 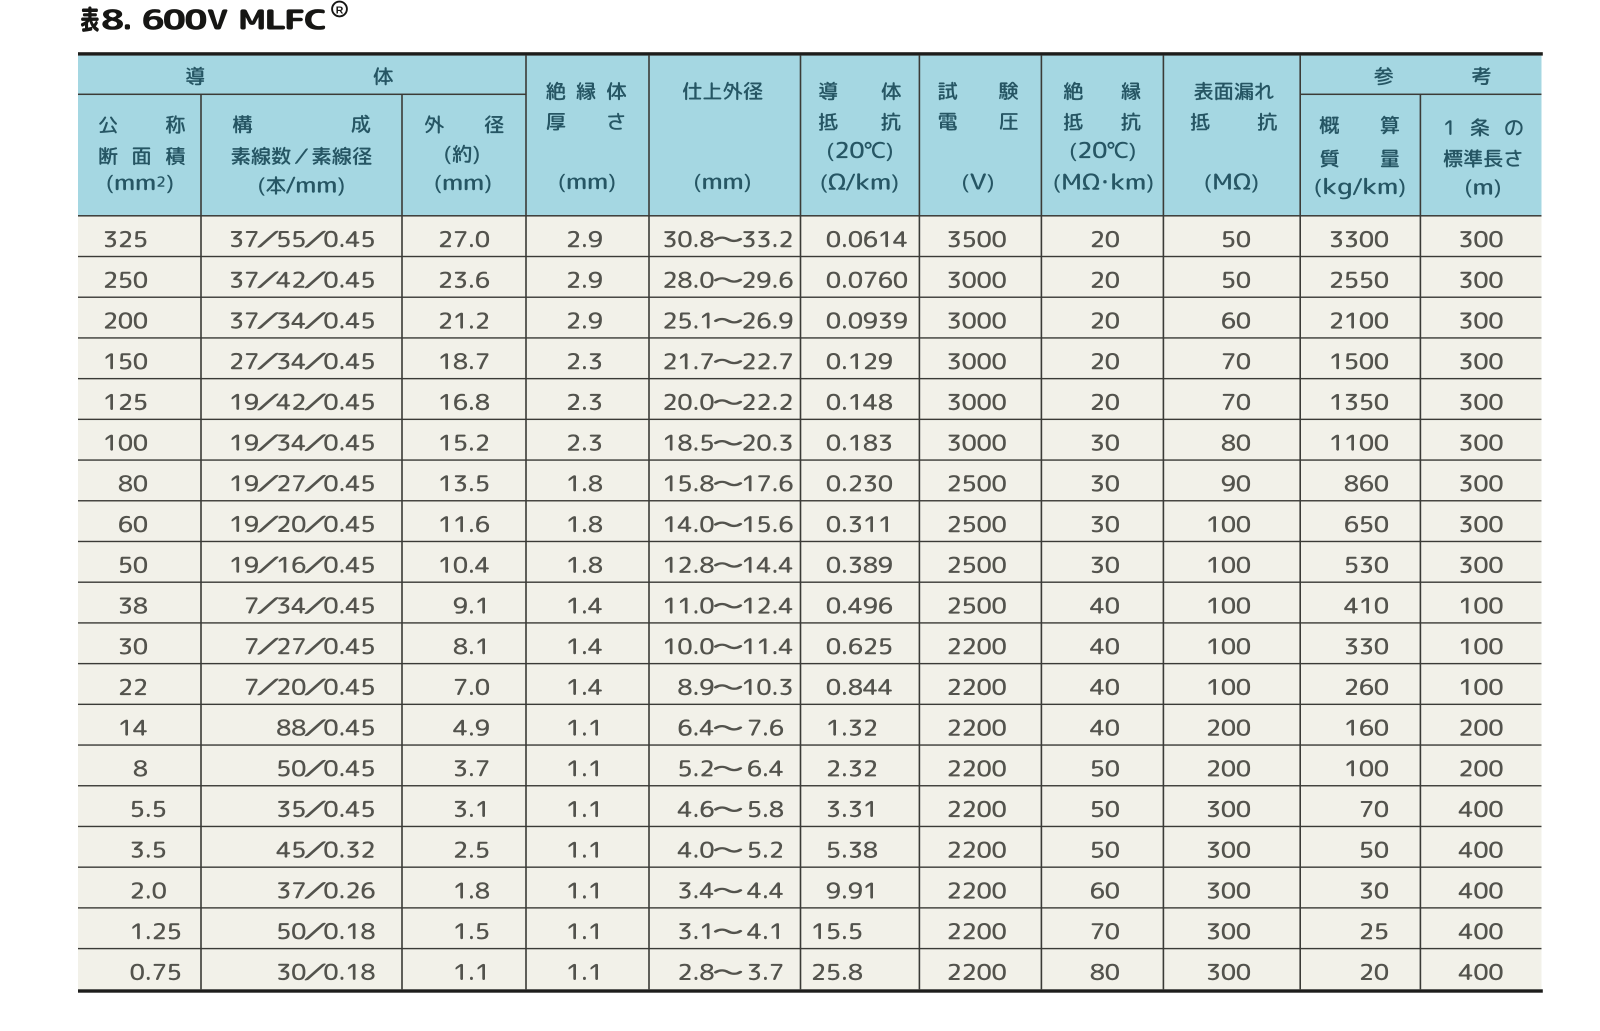 I want to click on svg-text: R, so click(x=340, y=10).